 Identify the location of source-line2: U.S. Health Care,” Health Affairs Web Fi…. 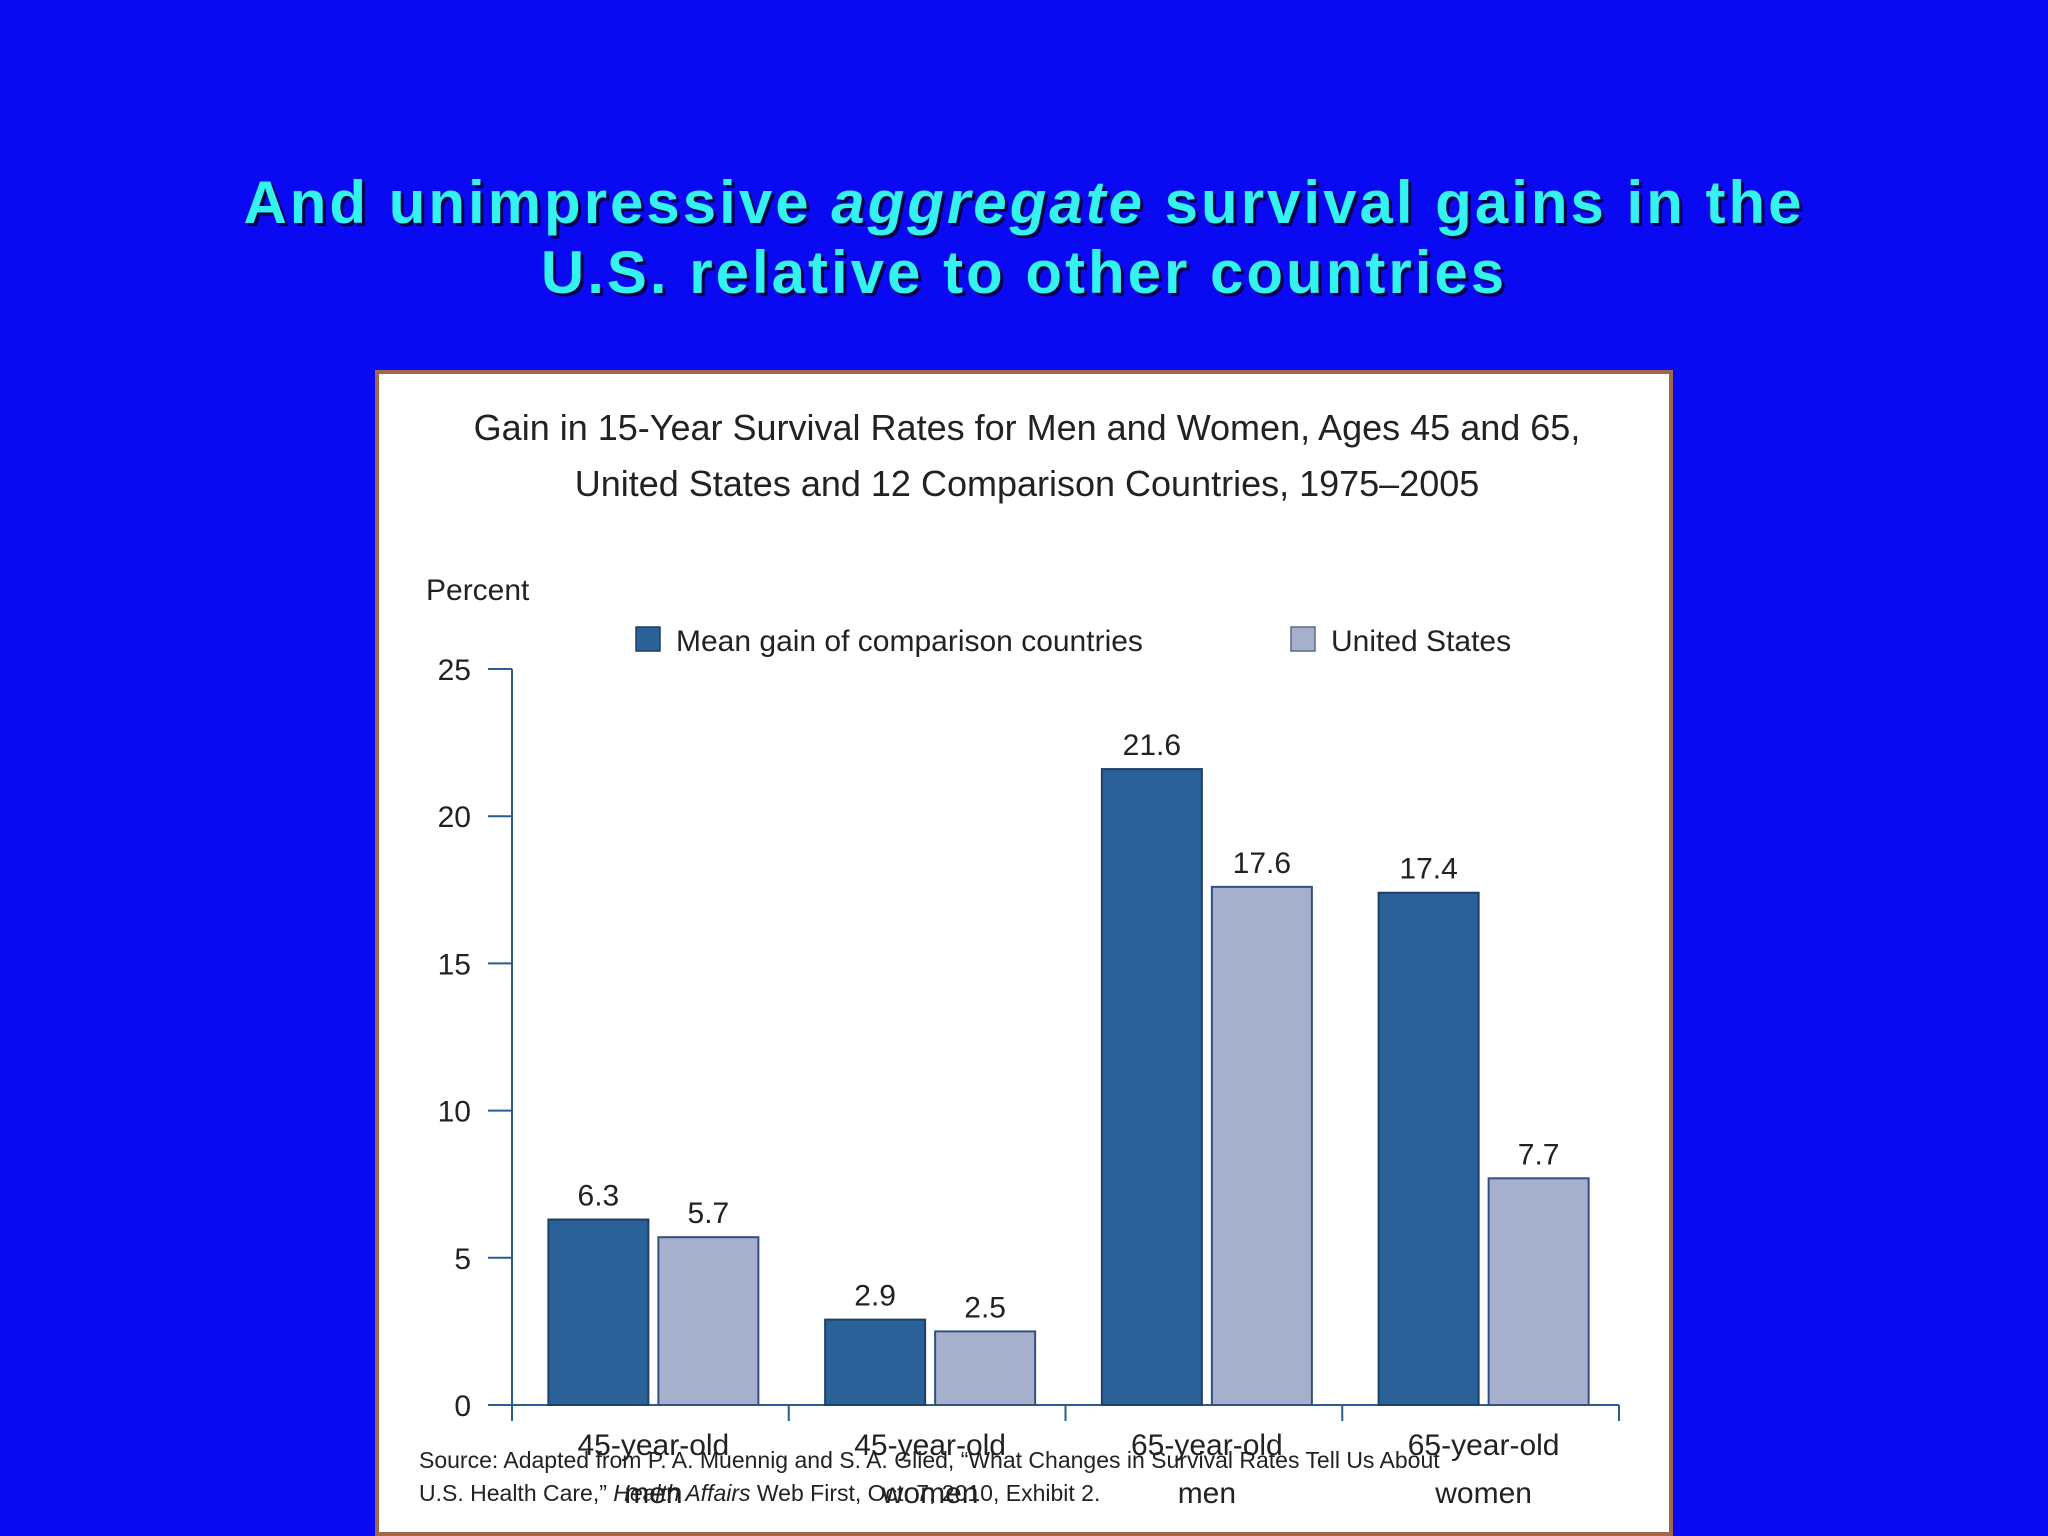
(759, 1493).